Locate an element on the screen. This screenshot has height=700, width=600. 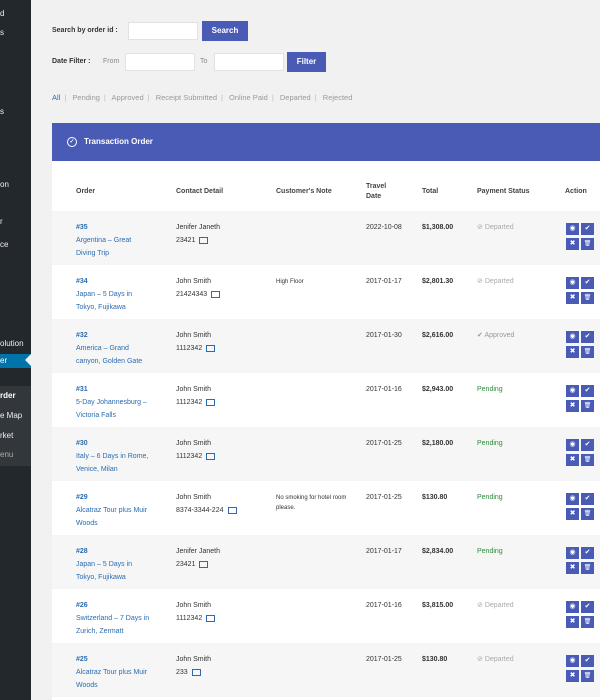
tour-link: America – Grand canyon, Golden Gate is located at coordinates (109, 355).